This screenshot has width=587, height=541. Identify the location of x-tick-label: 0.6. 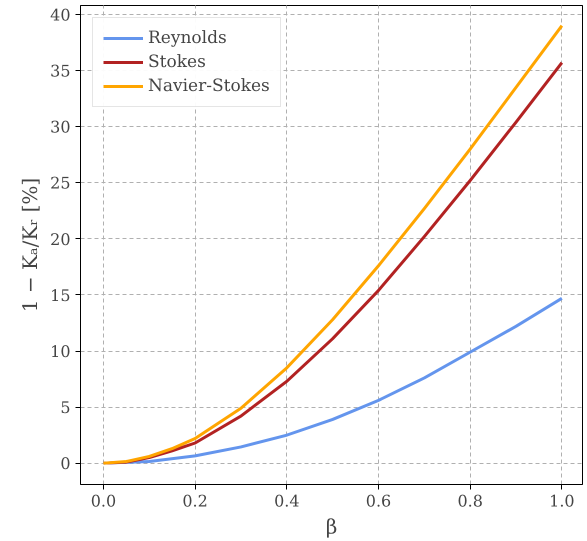
(379, 501).